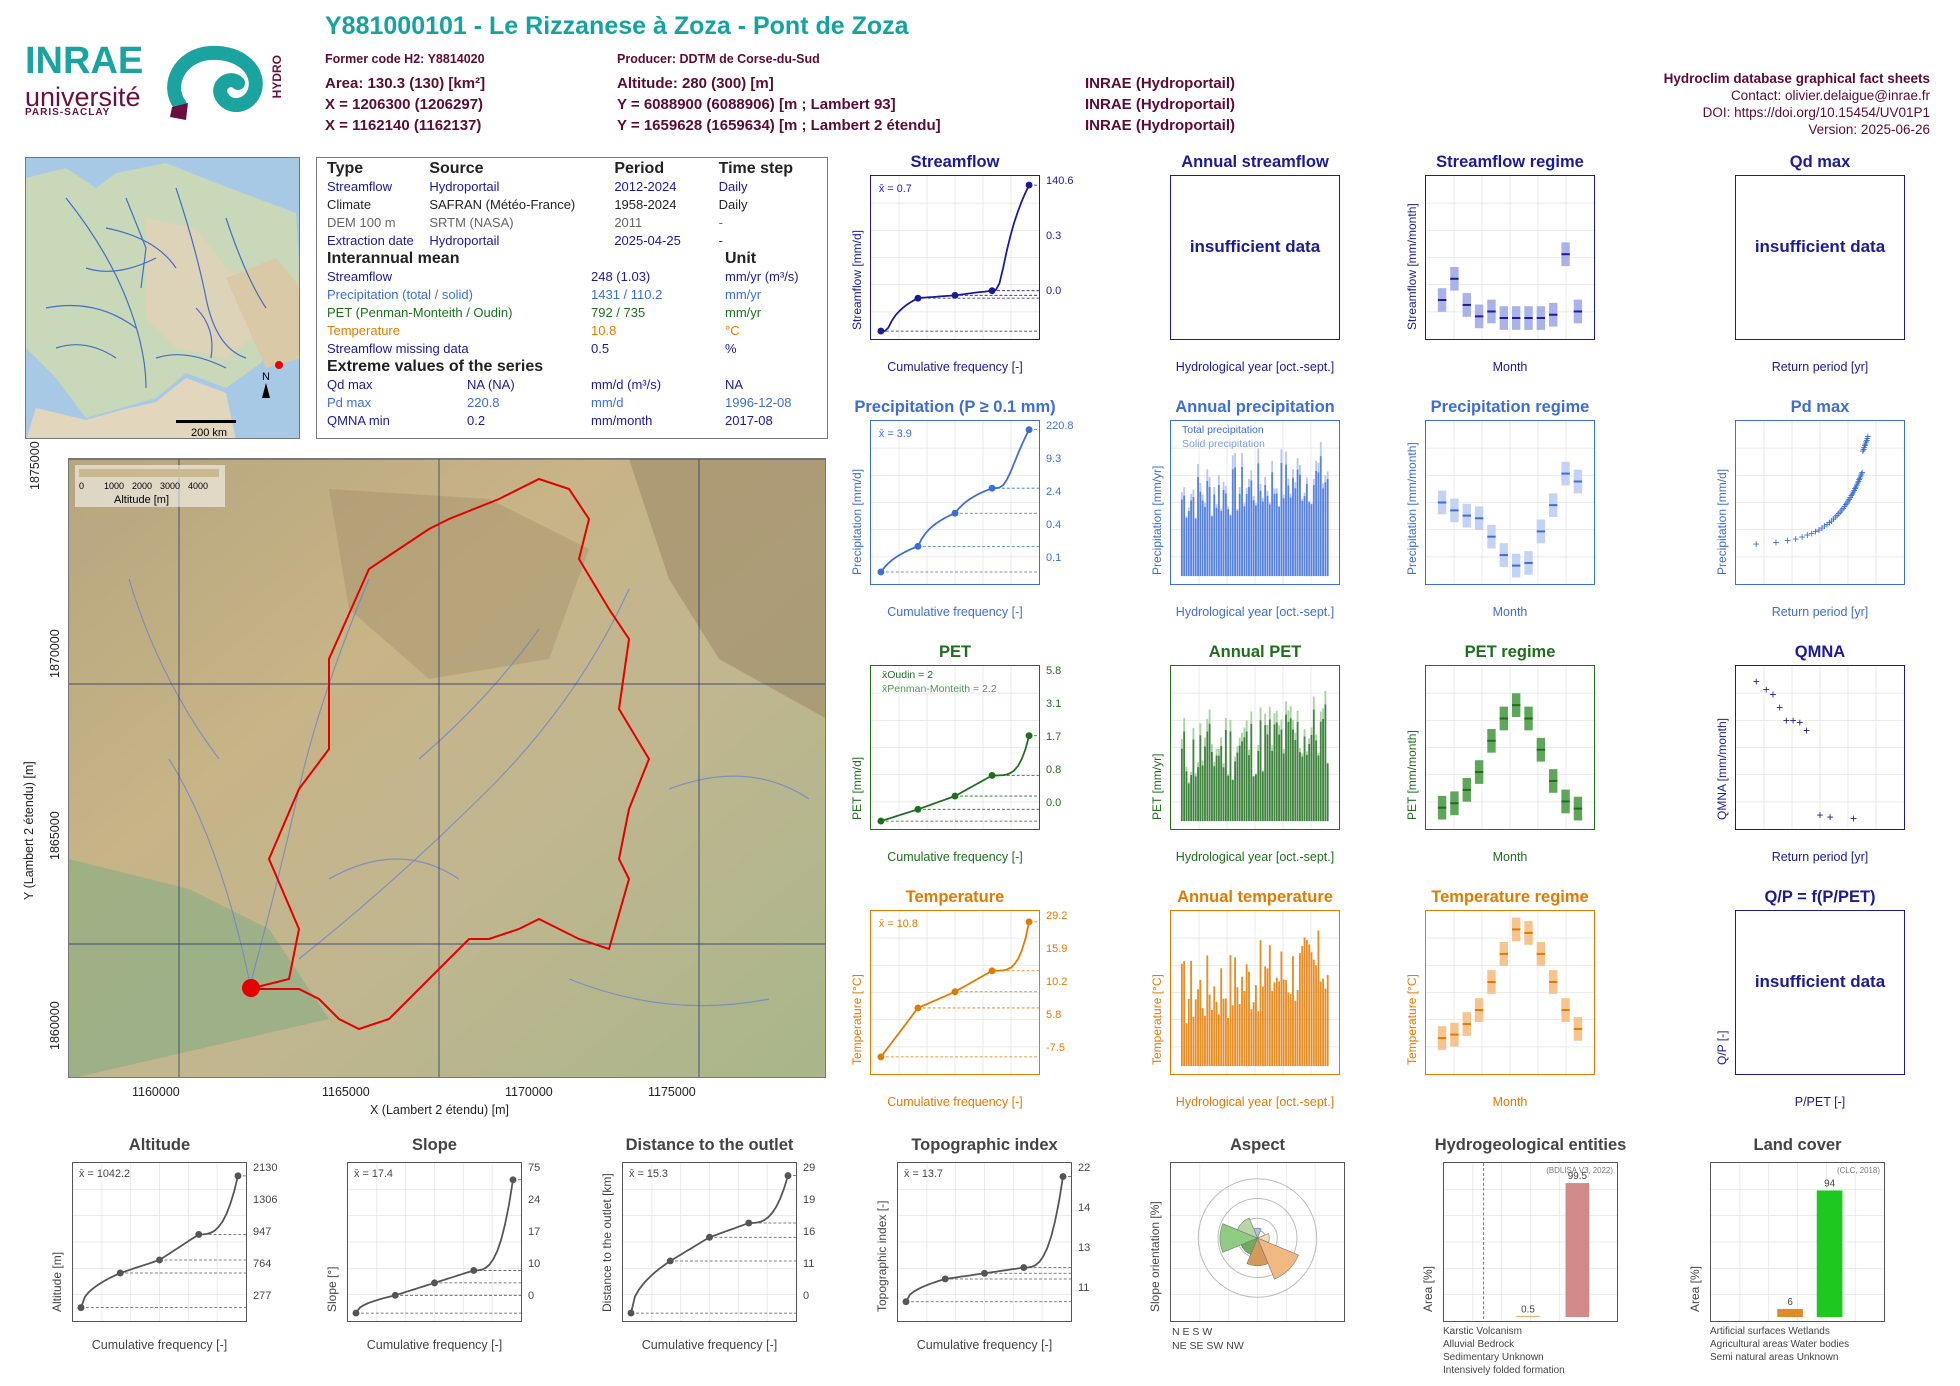 Image resolution: width=1960 pixels, height=1386 pixels. What do you see at coordinates (984, 1145) in the screenshot?
I see `topo-title: Topographic index` at bounding box center [984, 1145].